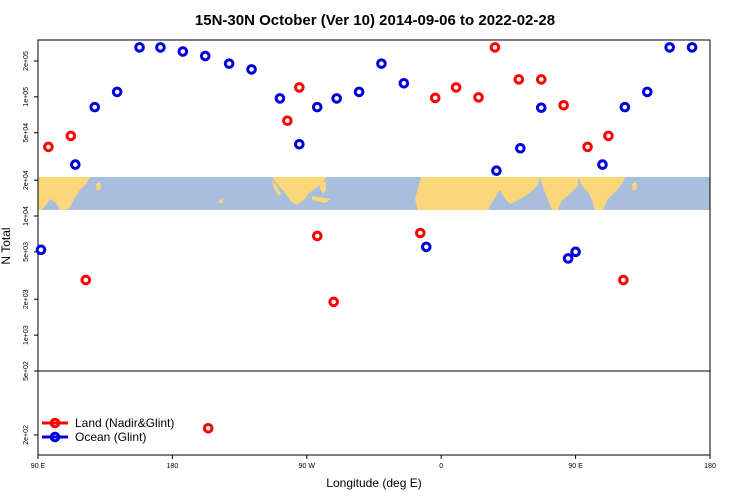  Describe the element at coordinates (276, 188) in the screenshot. I see `map-land-baja` at that location.